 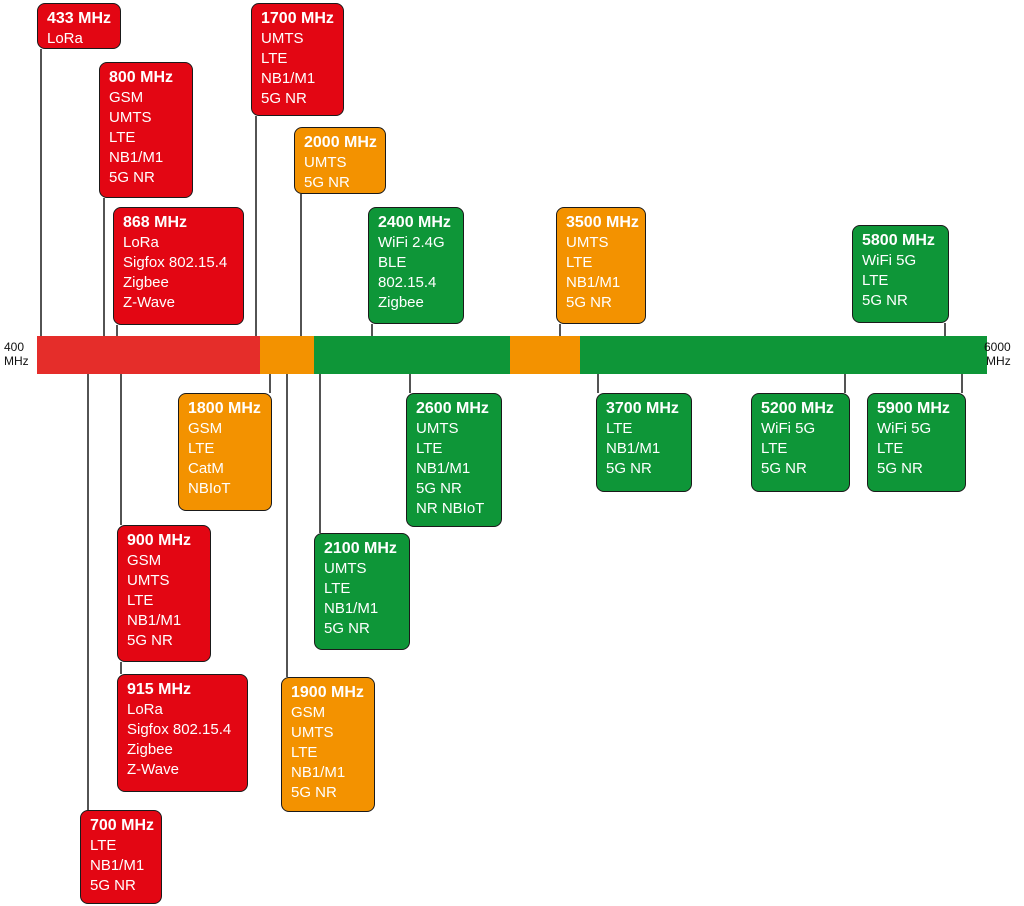 I want to click on band-technology: CatM, so click(x=206, y=468).